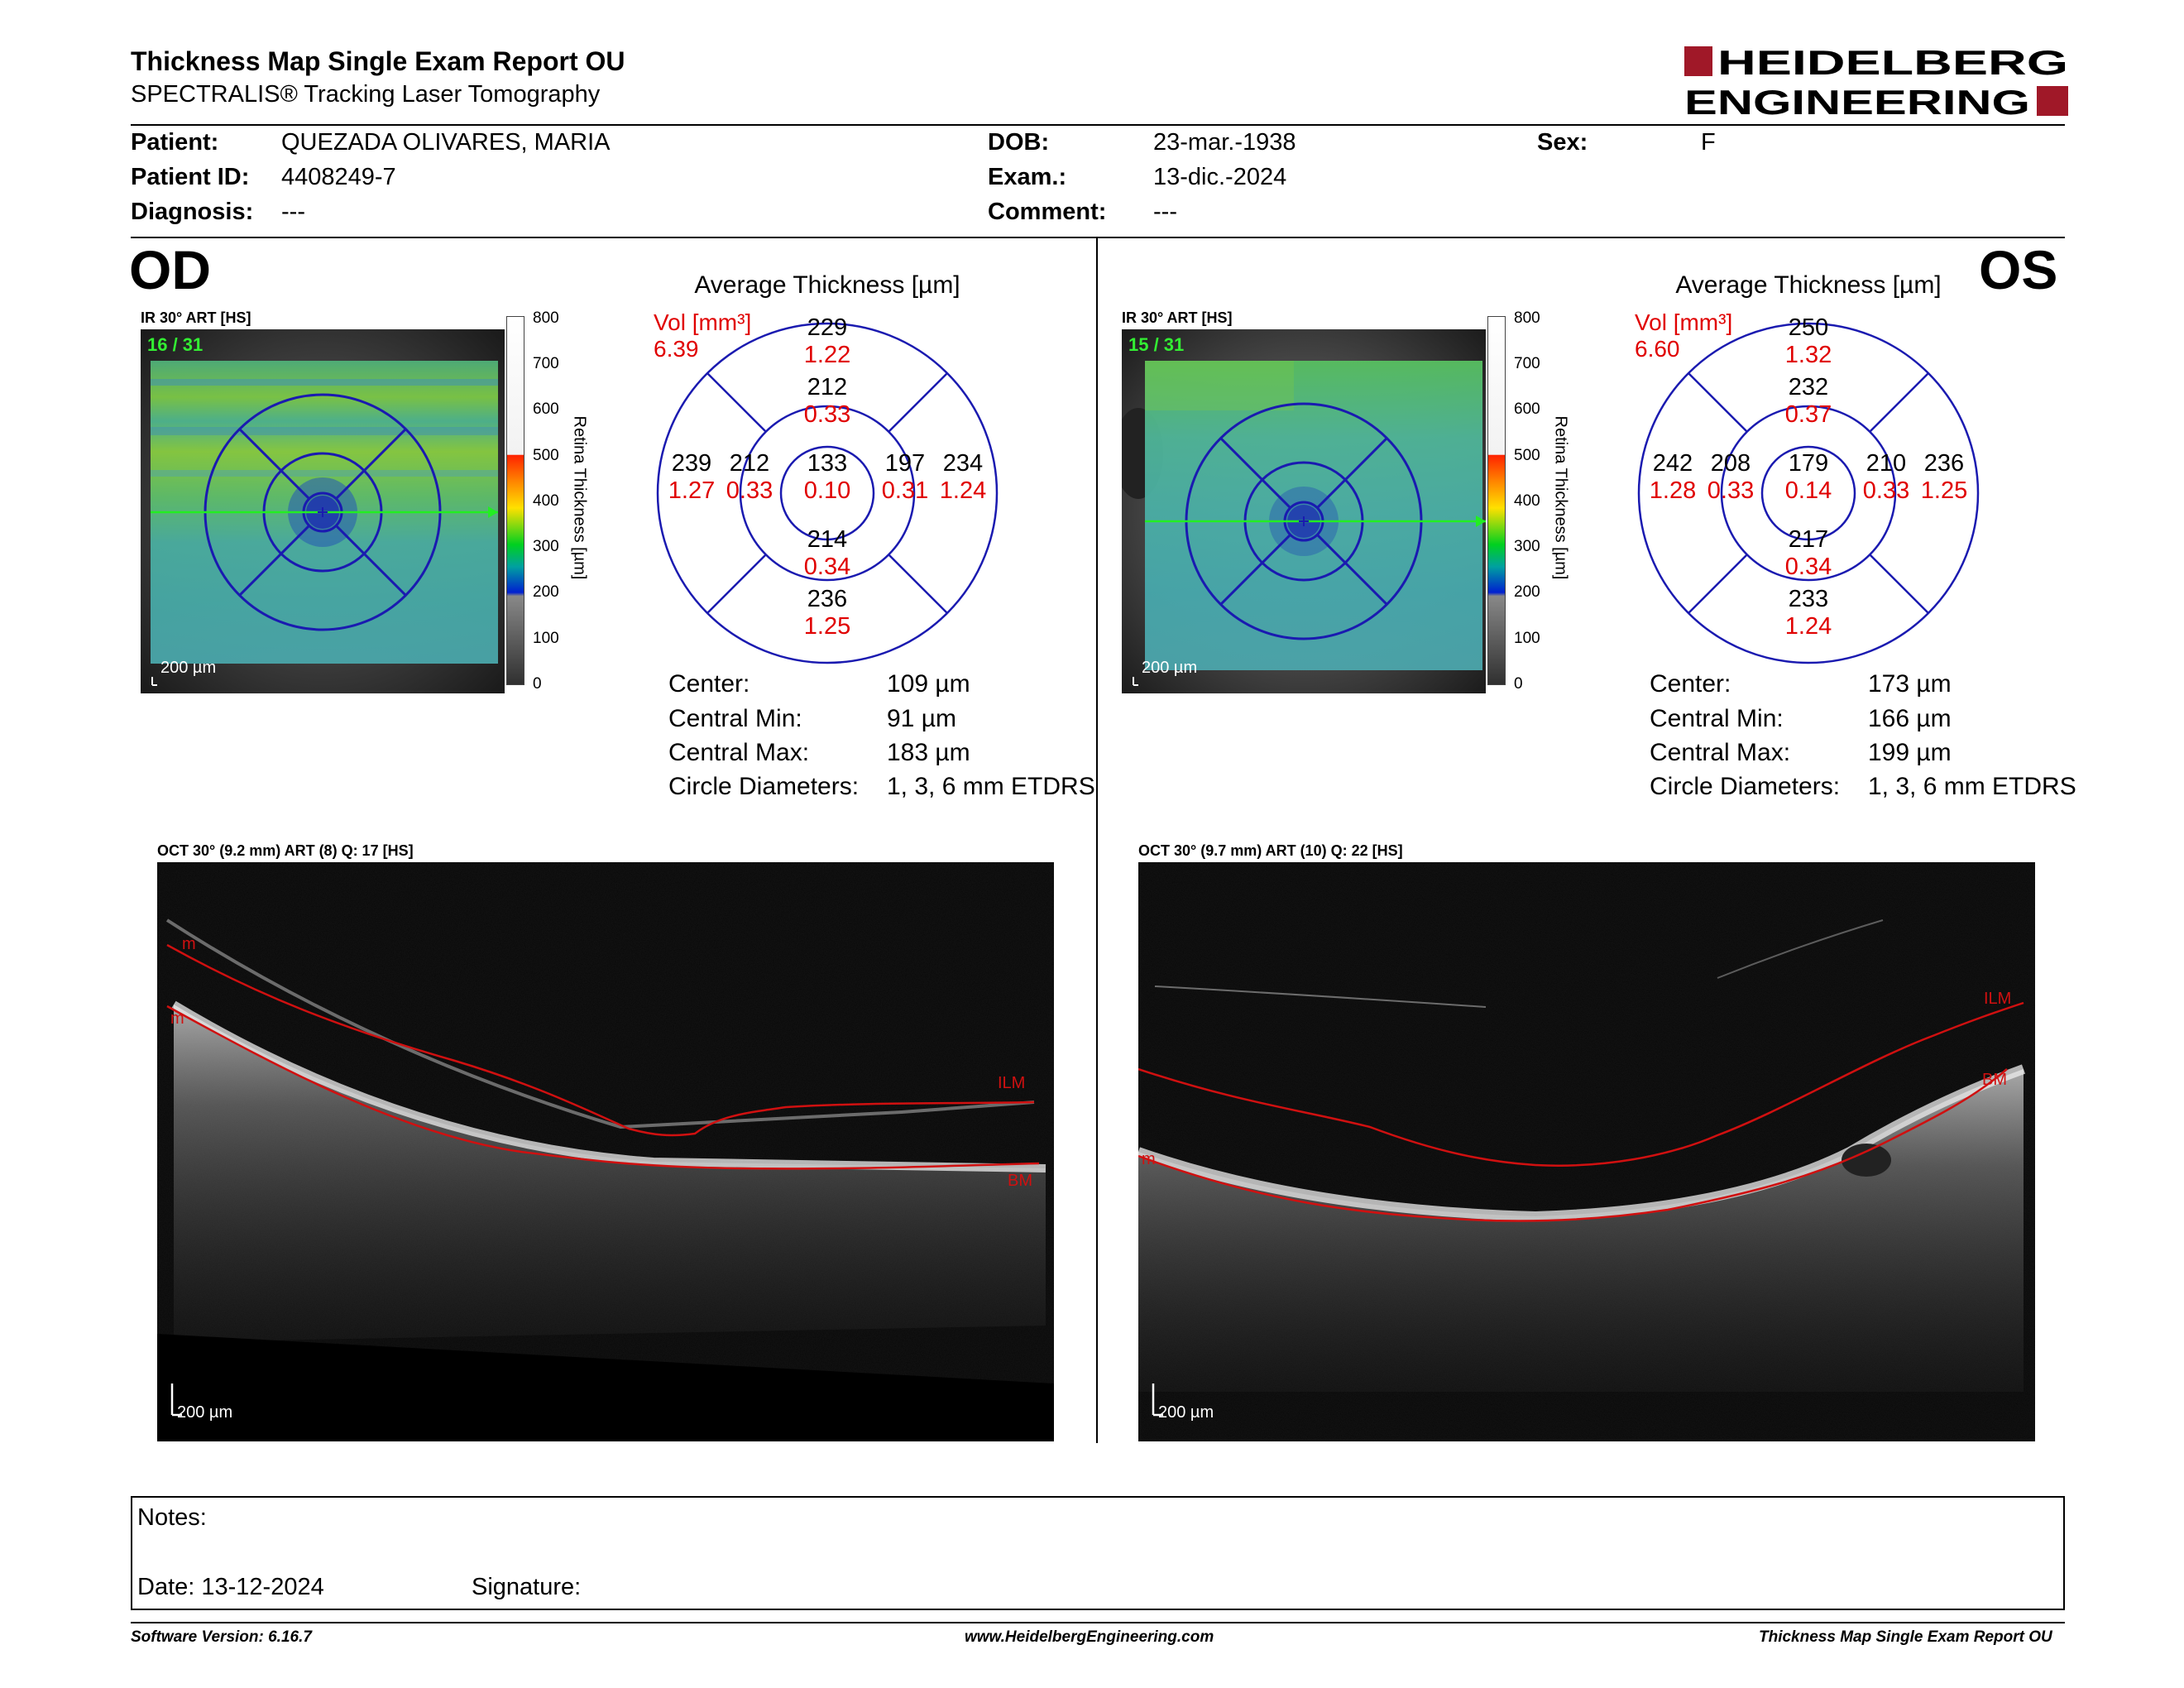 The width and height of the screenshot is (2184, 1688). What do you see at coordinates (1994, 1080) in the screenshot?
I see `os-oct-bm-label: BM` at bounding box center [1994, 1080].